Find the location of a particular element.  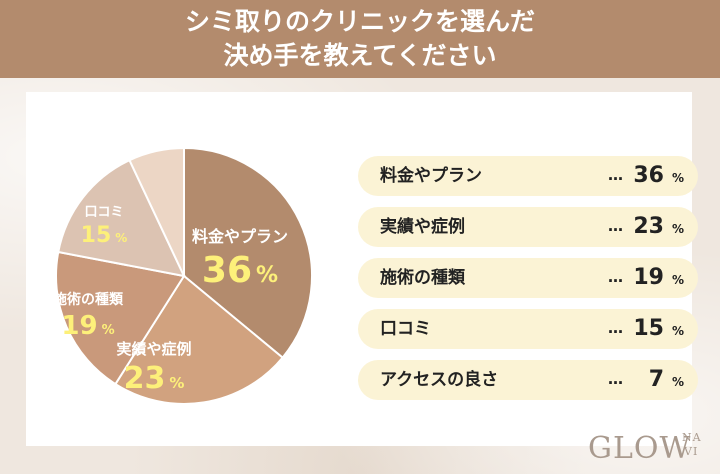

legend-item-label: アクセスの良さ is located at coordinates (439, 380).